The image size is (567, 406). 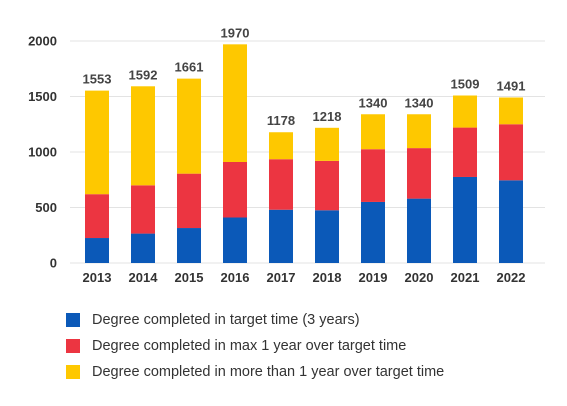 I want to click on bar-total-label: 1592, so click(x=143, y=74).